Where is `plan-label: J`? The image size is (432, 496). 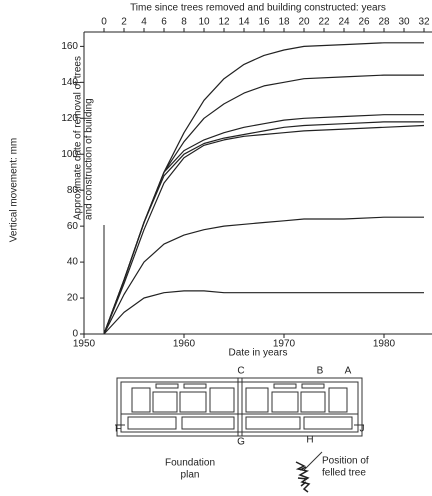
plan-label: J is located at coordinates (362, 429).